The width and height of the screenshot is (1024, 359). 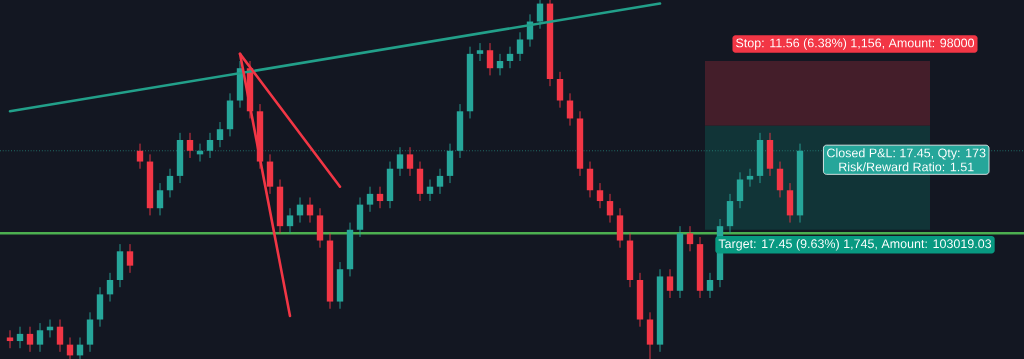 What do you see at coordinates (906, 167) in the screenshot?
I see `annotation: Risk/Reward Ratio: 1.51` at bounding box center [906, 167].